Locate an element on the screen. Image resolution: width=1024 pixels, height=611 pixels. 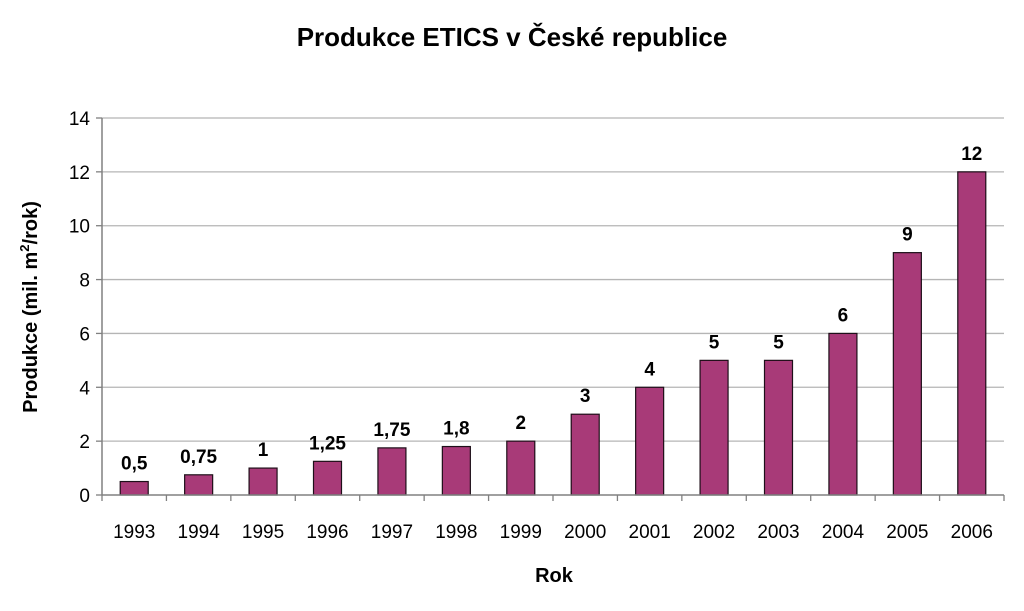
y-axis-title-superscript: 2 is located at coordinates (24, 247).